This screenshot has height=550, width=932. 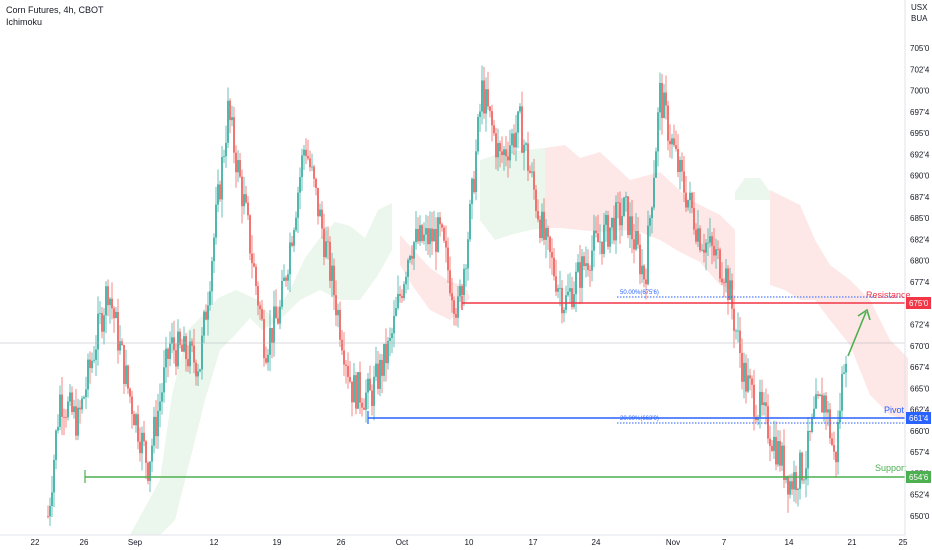 What do you see at coordinates (919, 303) in the screenshot?
I see `resistance-badge-text: 675'0` at bounding box center [919, 303].